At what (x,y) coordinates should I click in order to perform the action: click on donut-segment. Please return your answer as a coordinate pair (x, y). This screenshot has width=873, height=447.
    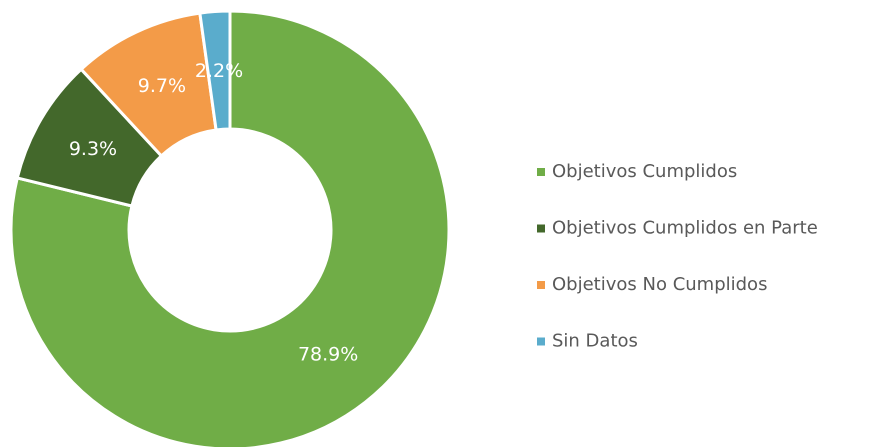
    Looking at the image, I should click on (215, 70).